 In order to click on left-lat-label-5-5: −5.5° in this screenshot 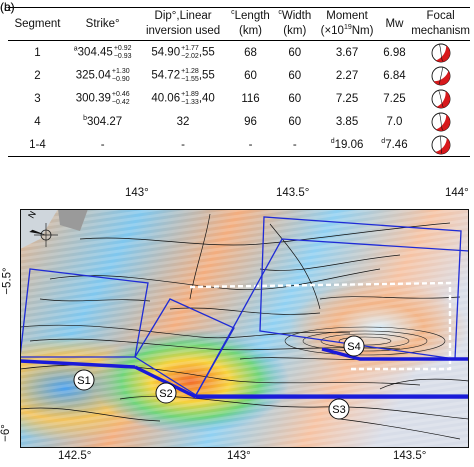, I will do `click(7, 281)`.